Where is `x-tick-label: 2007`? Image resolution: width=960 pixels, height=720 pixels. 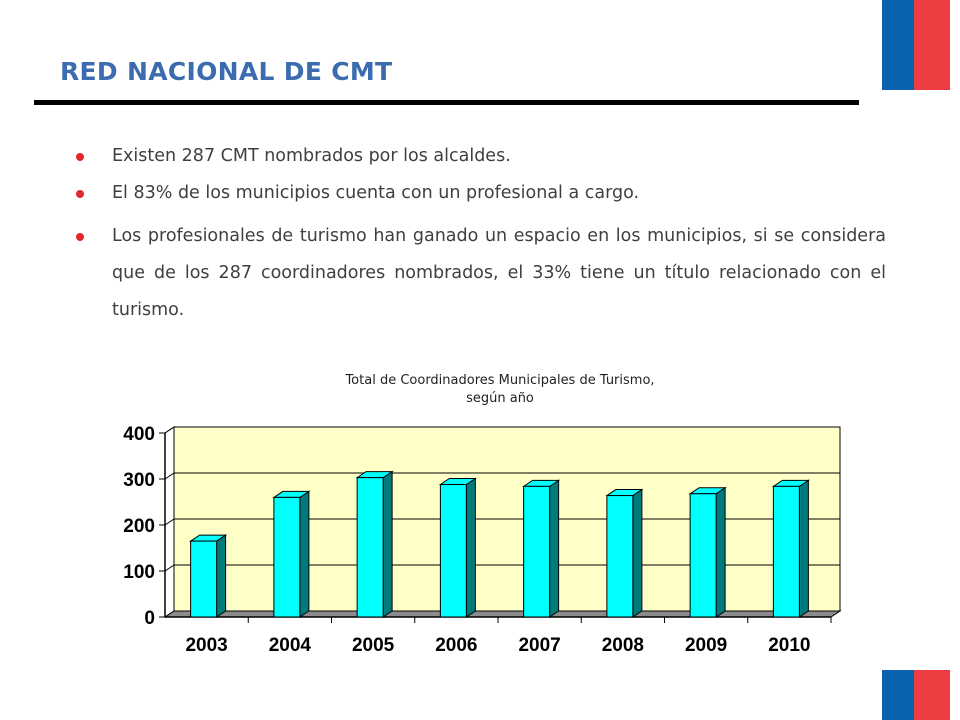
x-tick-label: 2007 is located at coordinates (539, 645).